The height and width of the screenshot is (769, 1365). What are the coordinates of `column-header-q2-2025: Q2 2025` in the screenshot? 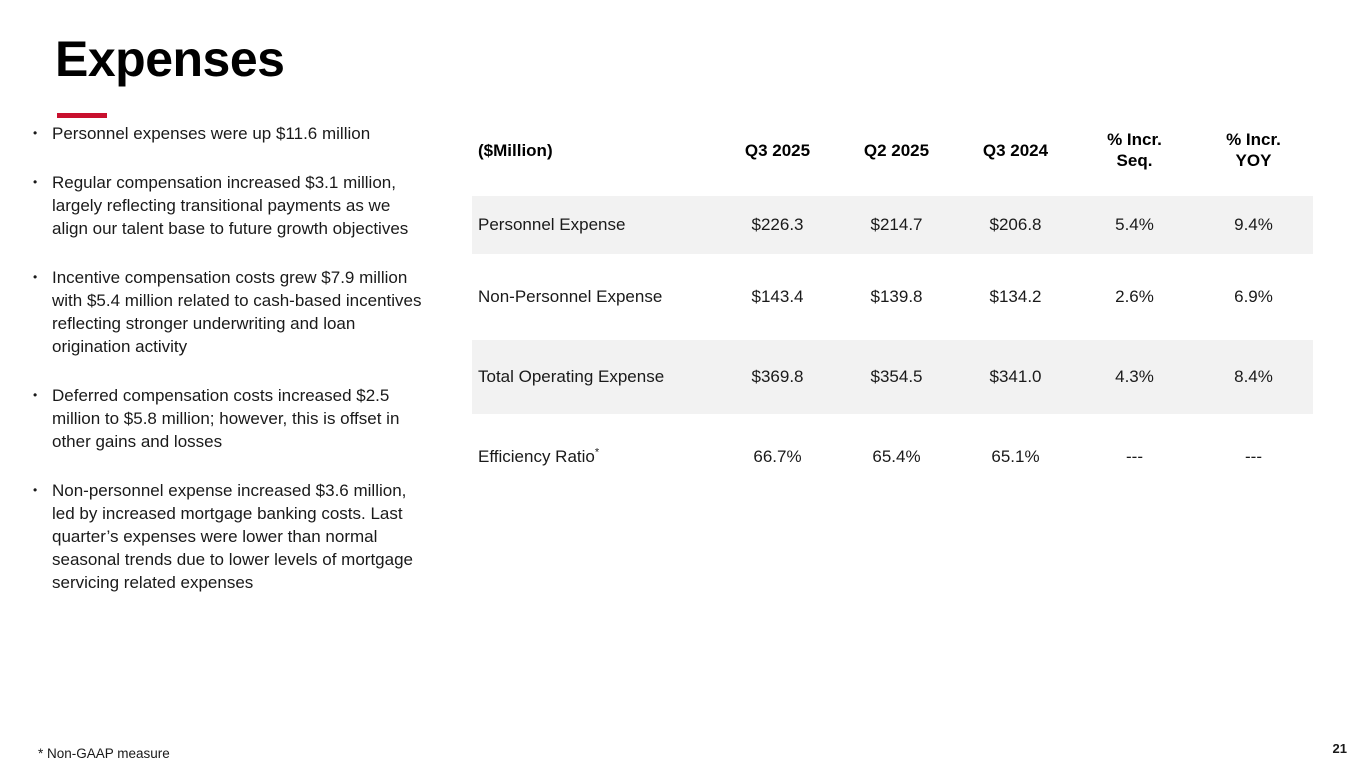 It's located at (896, 150).